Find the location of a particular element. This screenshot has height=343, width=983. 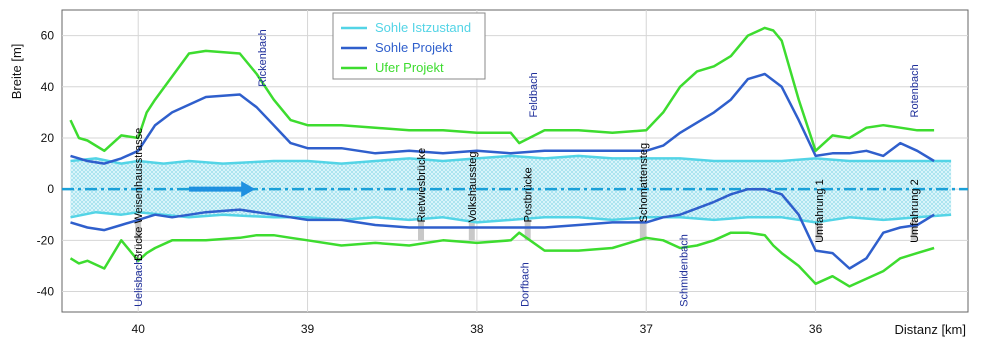

annotation-label: Rietwiesbrücke is located at coordinates (422, 185).